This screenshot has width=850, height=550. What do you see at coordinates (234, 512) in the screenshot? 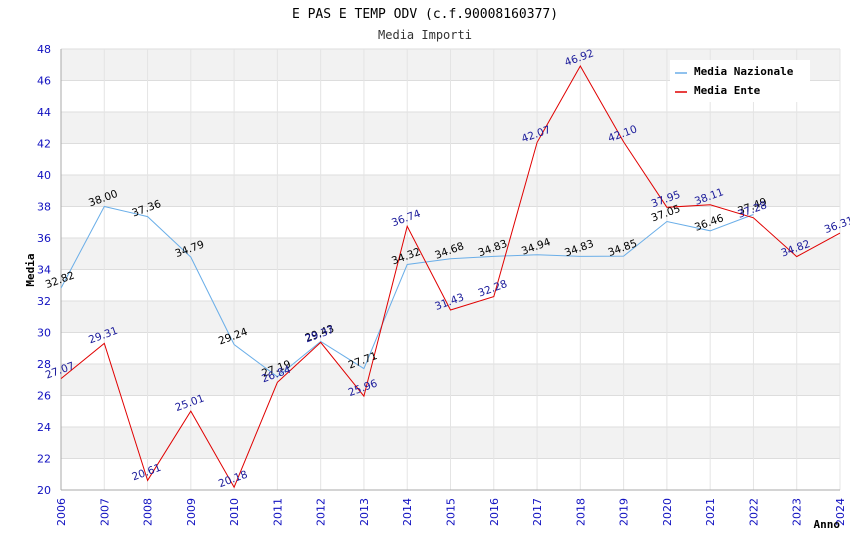
I see `x-tick-label: 2010` at bounding box center [234, 512].